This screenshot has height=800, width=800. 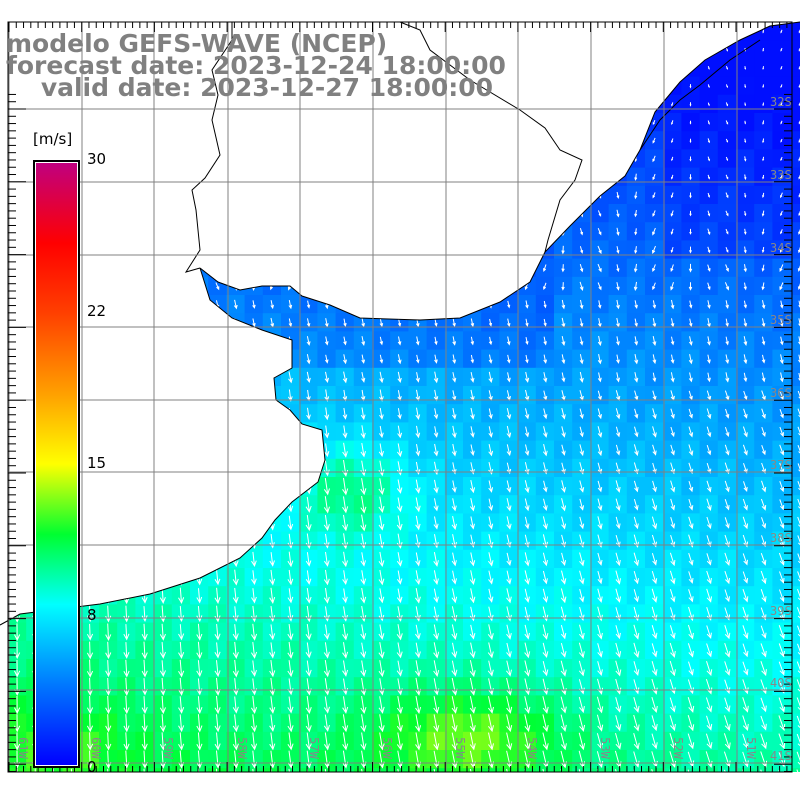 I want to click on latitude-label: 39S, so click(x=781, y=611).